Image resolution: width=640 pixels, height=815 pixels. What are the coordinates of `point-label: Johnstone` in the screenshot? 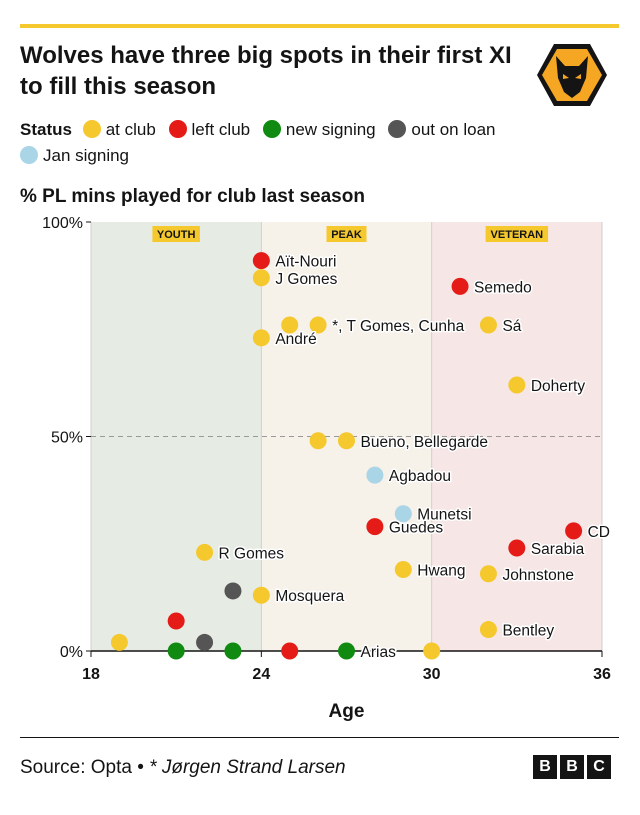 It's located at (538, 575).